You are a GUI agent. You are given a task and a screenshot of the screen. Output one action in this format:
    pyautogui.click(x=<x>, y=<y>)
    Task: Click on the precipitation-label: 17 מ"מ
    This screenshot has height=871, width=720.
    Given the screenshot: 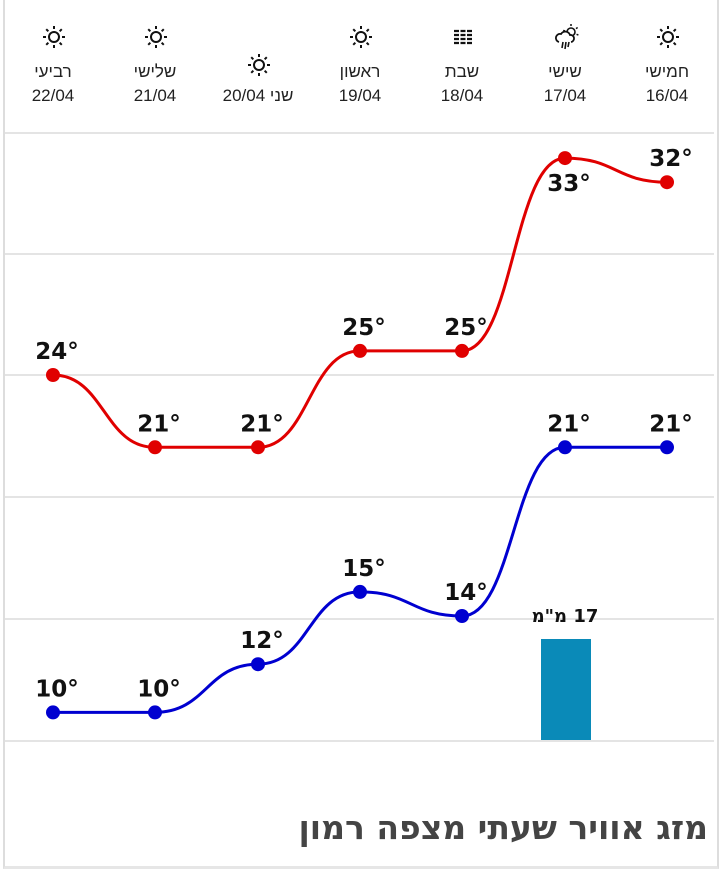 What is the action you would take?
    pyautogui.click(x=565, y=616)
    